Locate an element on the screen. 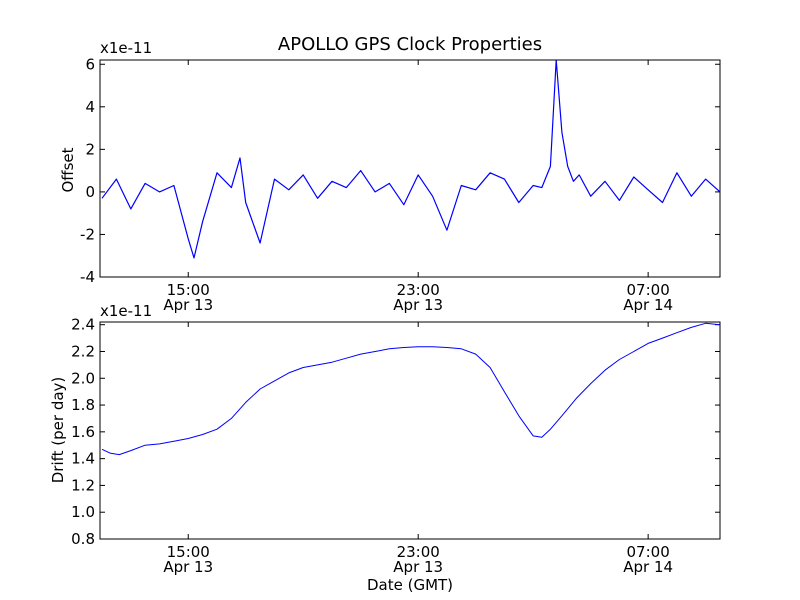 The height and width of the screenshot is (600, 800). y-tick-label: 2.4 is located at coordinates (83, 325).